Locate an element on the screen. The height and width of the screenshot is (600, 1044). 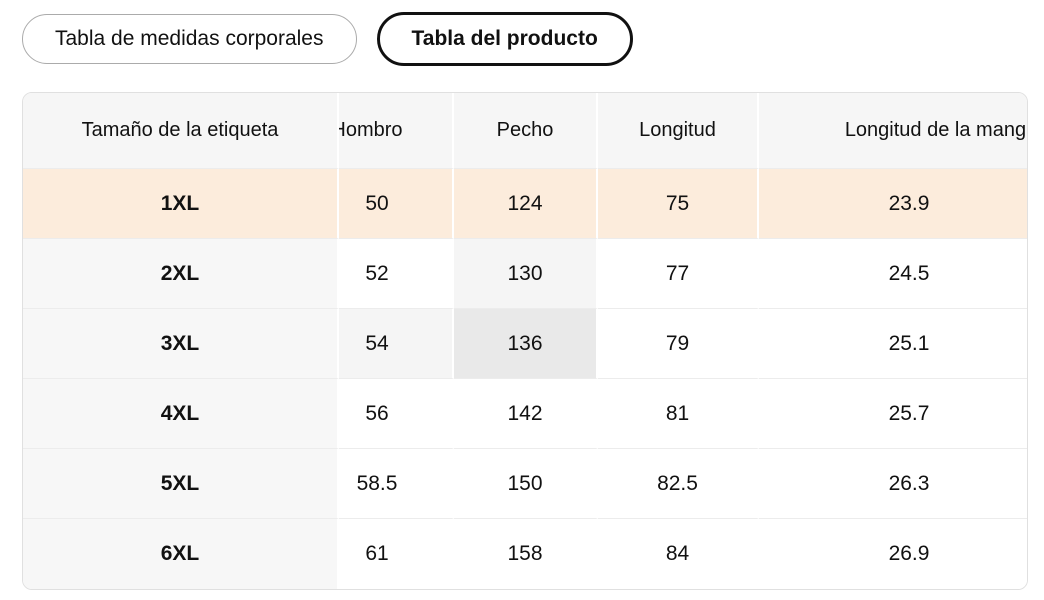
value-cell: 79 is located at coordinates (678, 344).